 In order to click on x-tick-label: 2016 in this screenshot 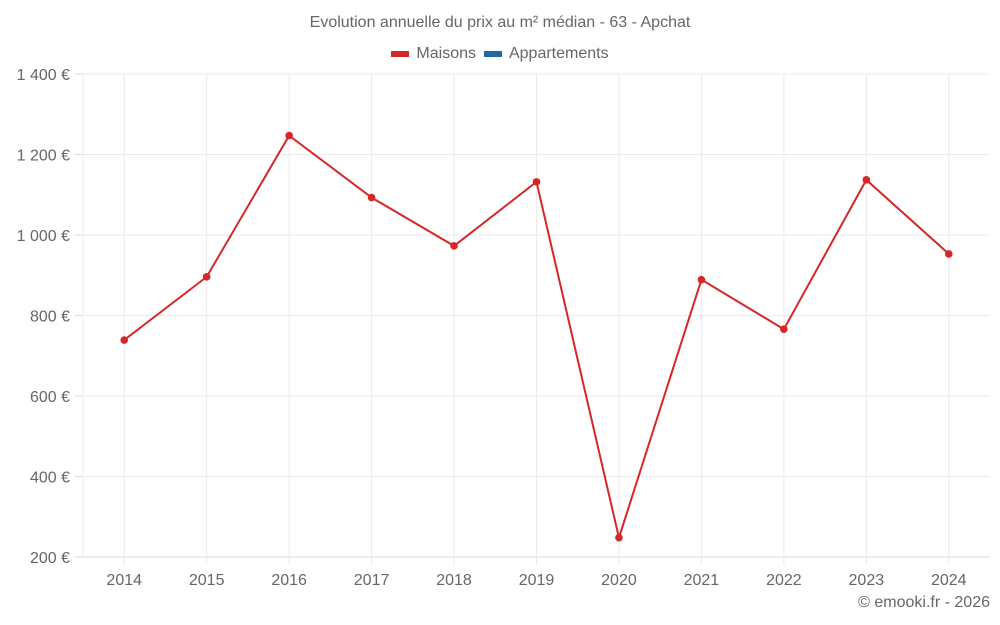, I will do `click(289, 580)`.